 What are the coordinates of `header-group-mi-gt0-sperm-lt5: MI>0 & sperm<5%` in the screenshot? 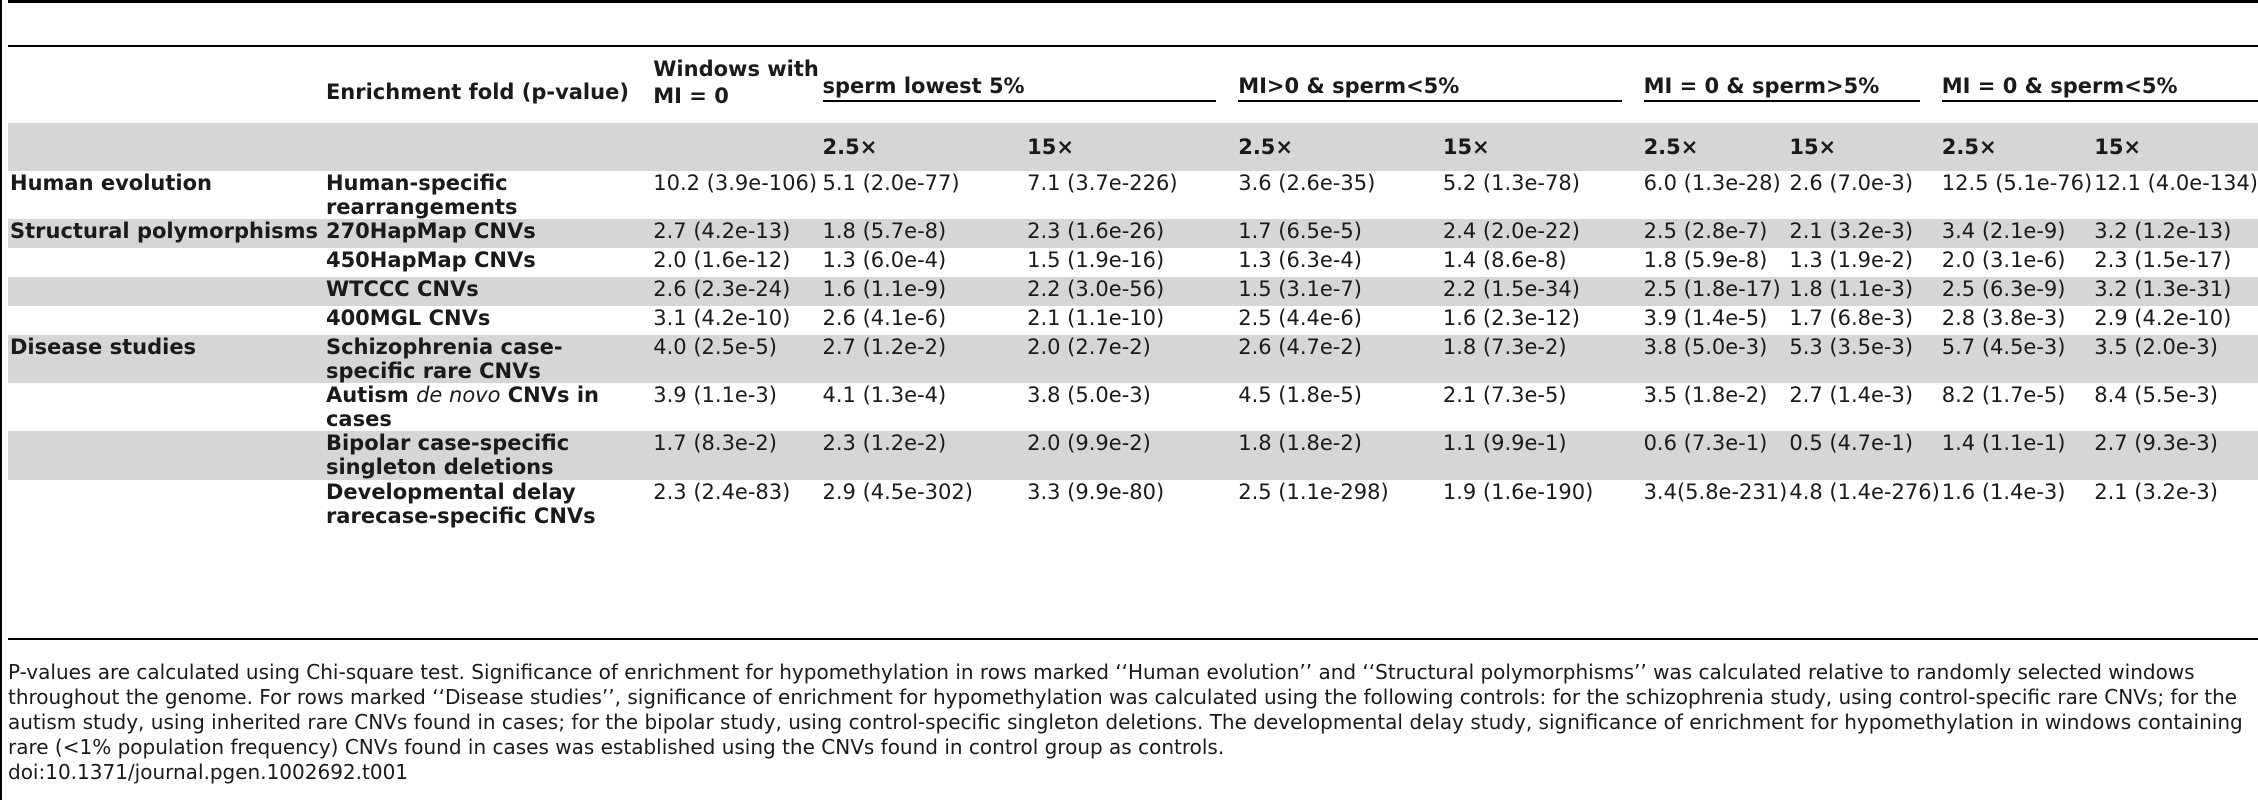 It's located at (1438, 85).